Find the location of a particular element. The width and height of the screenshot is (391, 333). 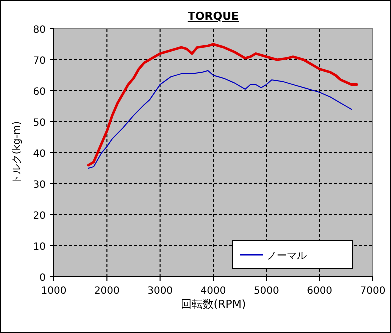

x-tick-label: 1000 is located at coordinates (54, 291).